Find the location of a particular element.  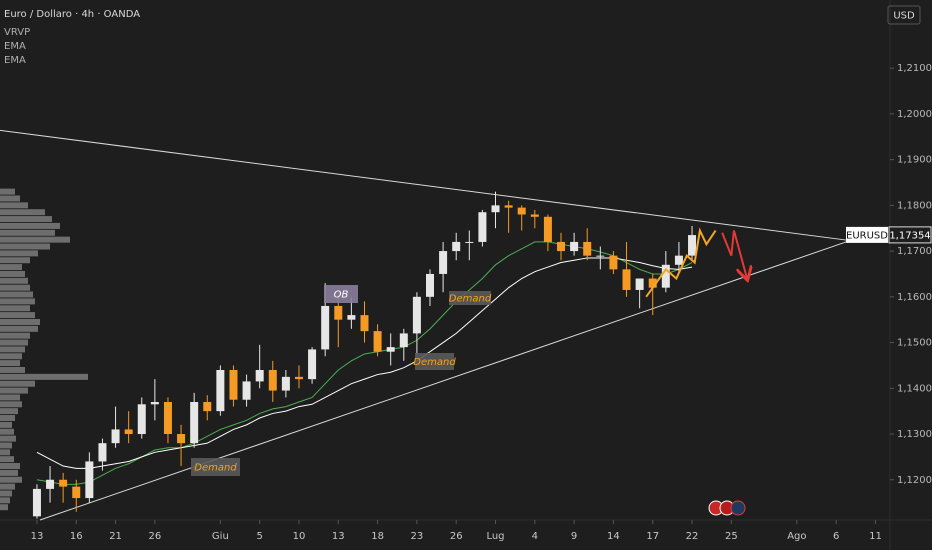

x-tick-label: 22 is located at coordinates (692, 536).